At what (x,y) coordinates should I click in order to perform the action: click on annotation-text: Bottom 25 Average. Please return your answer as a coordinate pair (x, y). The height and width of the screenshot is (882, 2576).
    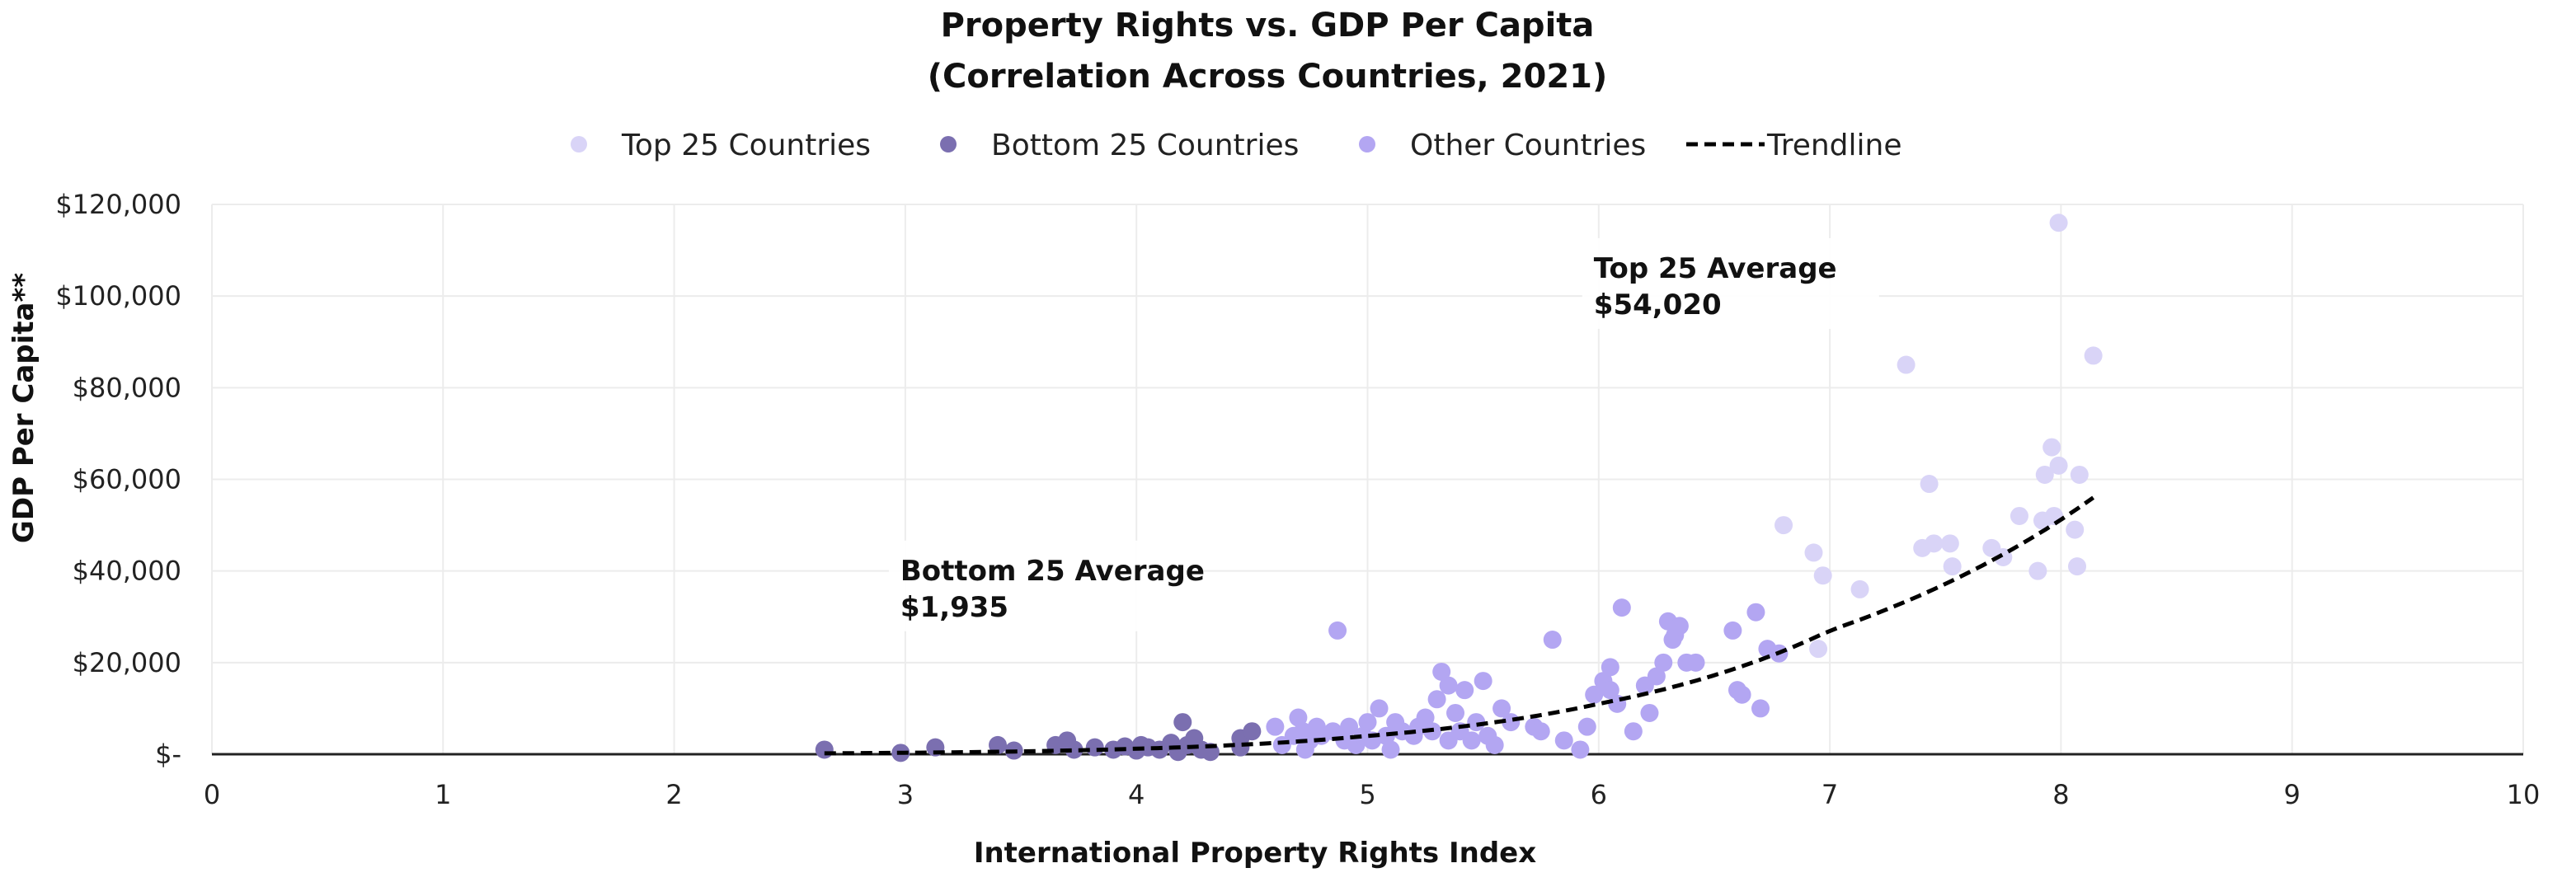
    Looking at the image, I should click on (1052, 571).